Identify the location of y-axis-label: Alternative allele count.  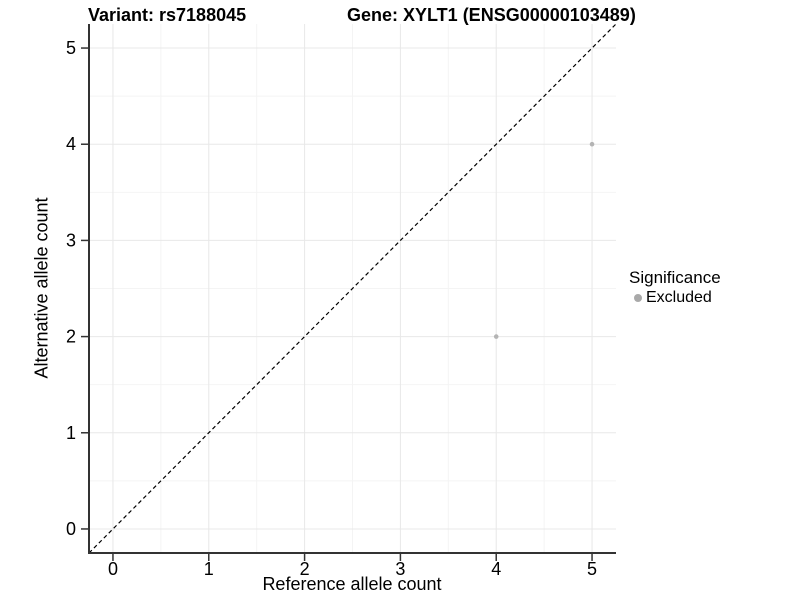
(41, 288).